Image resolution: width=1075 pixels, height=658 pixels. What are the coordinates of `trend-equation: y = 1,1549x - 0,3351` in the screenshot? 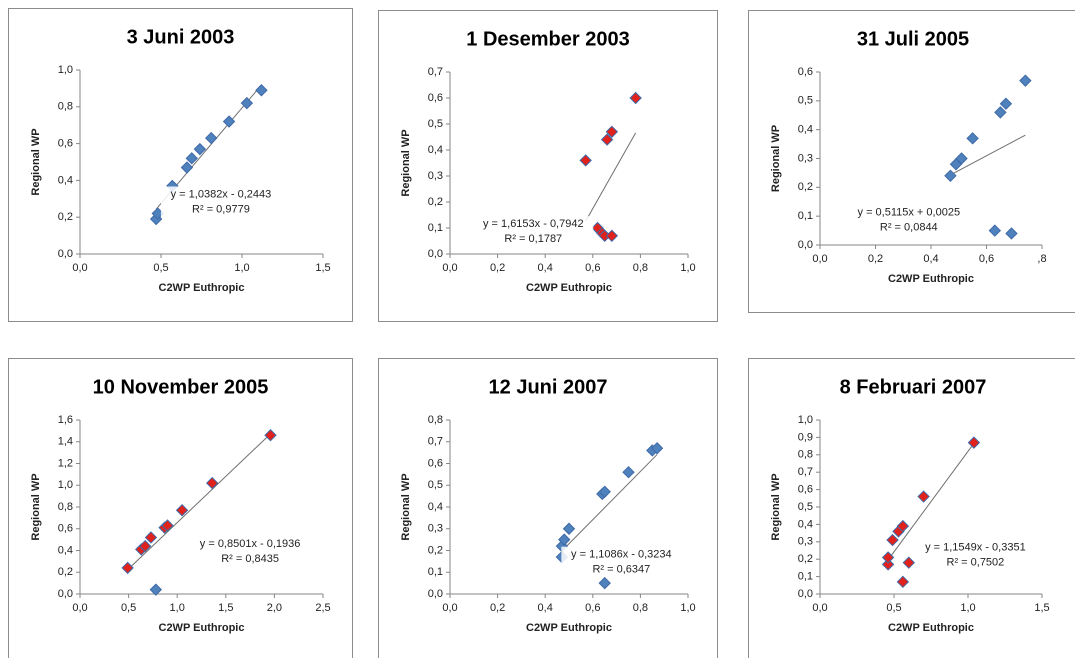 It's located at (975, 548).